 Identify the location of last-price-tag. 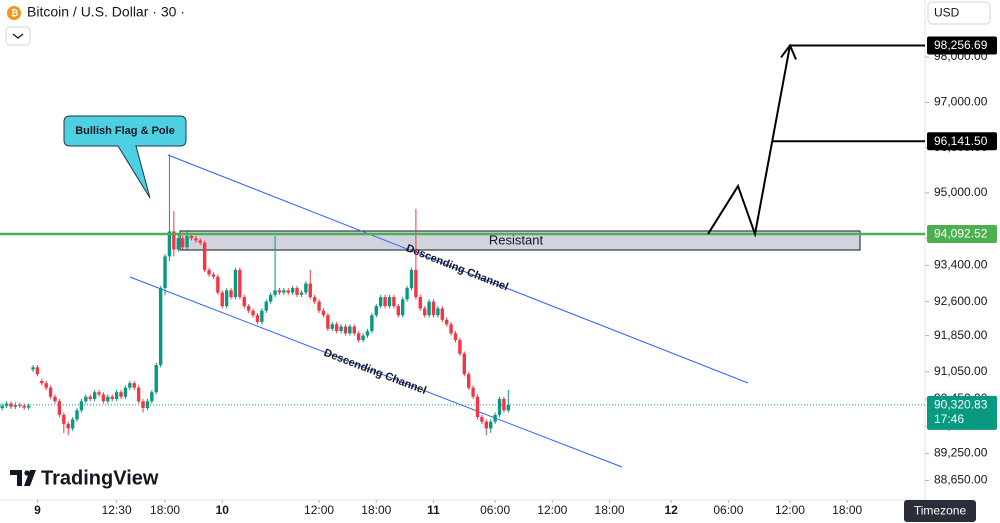
(962, 412).